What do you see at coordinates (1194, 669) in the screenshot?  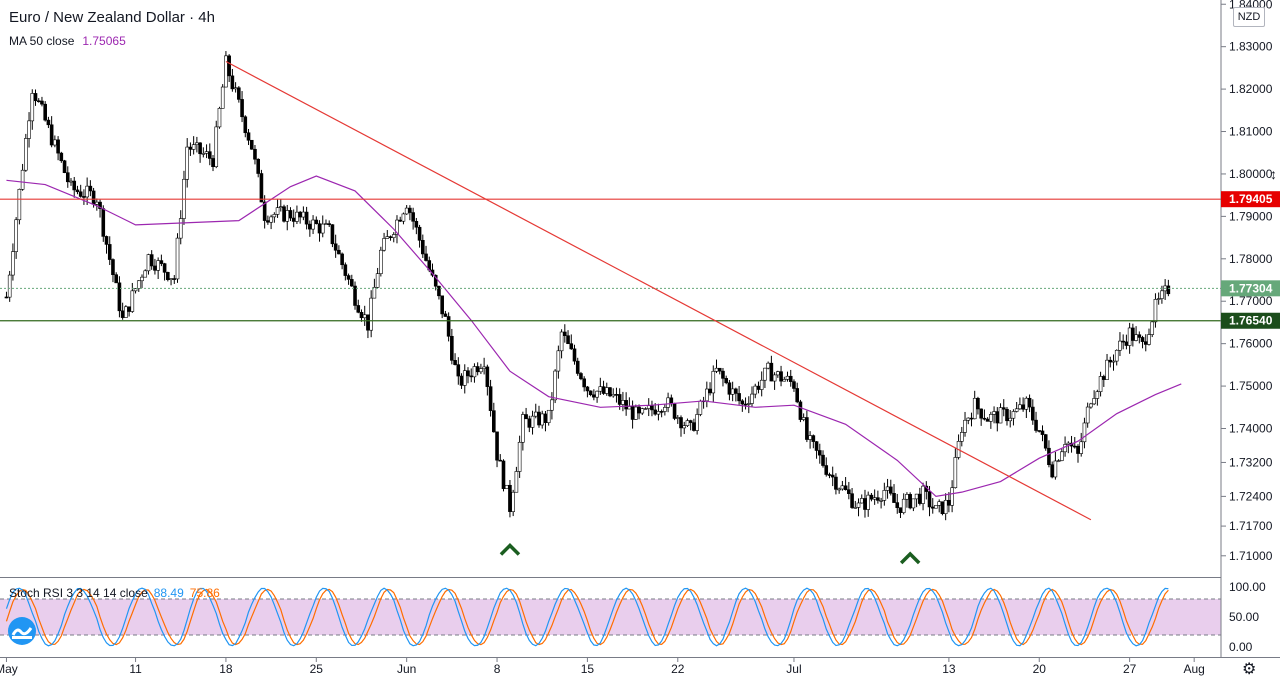 I see `time-tick-label: Aug` at bounding box center [1194, 669].